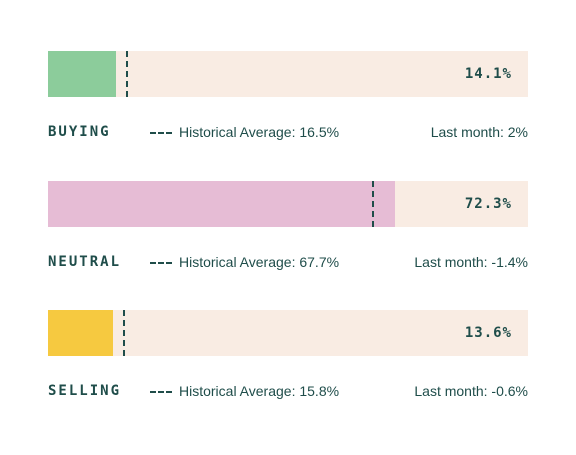 Image resolution: width=576 pixels, height=455 pixels. I want to click on bar-track: 72.3%, so click(288, 204).